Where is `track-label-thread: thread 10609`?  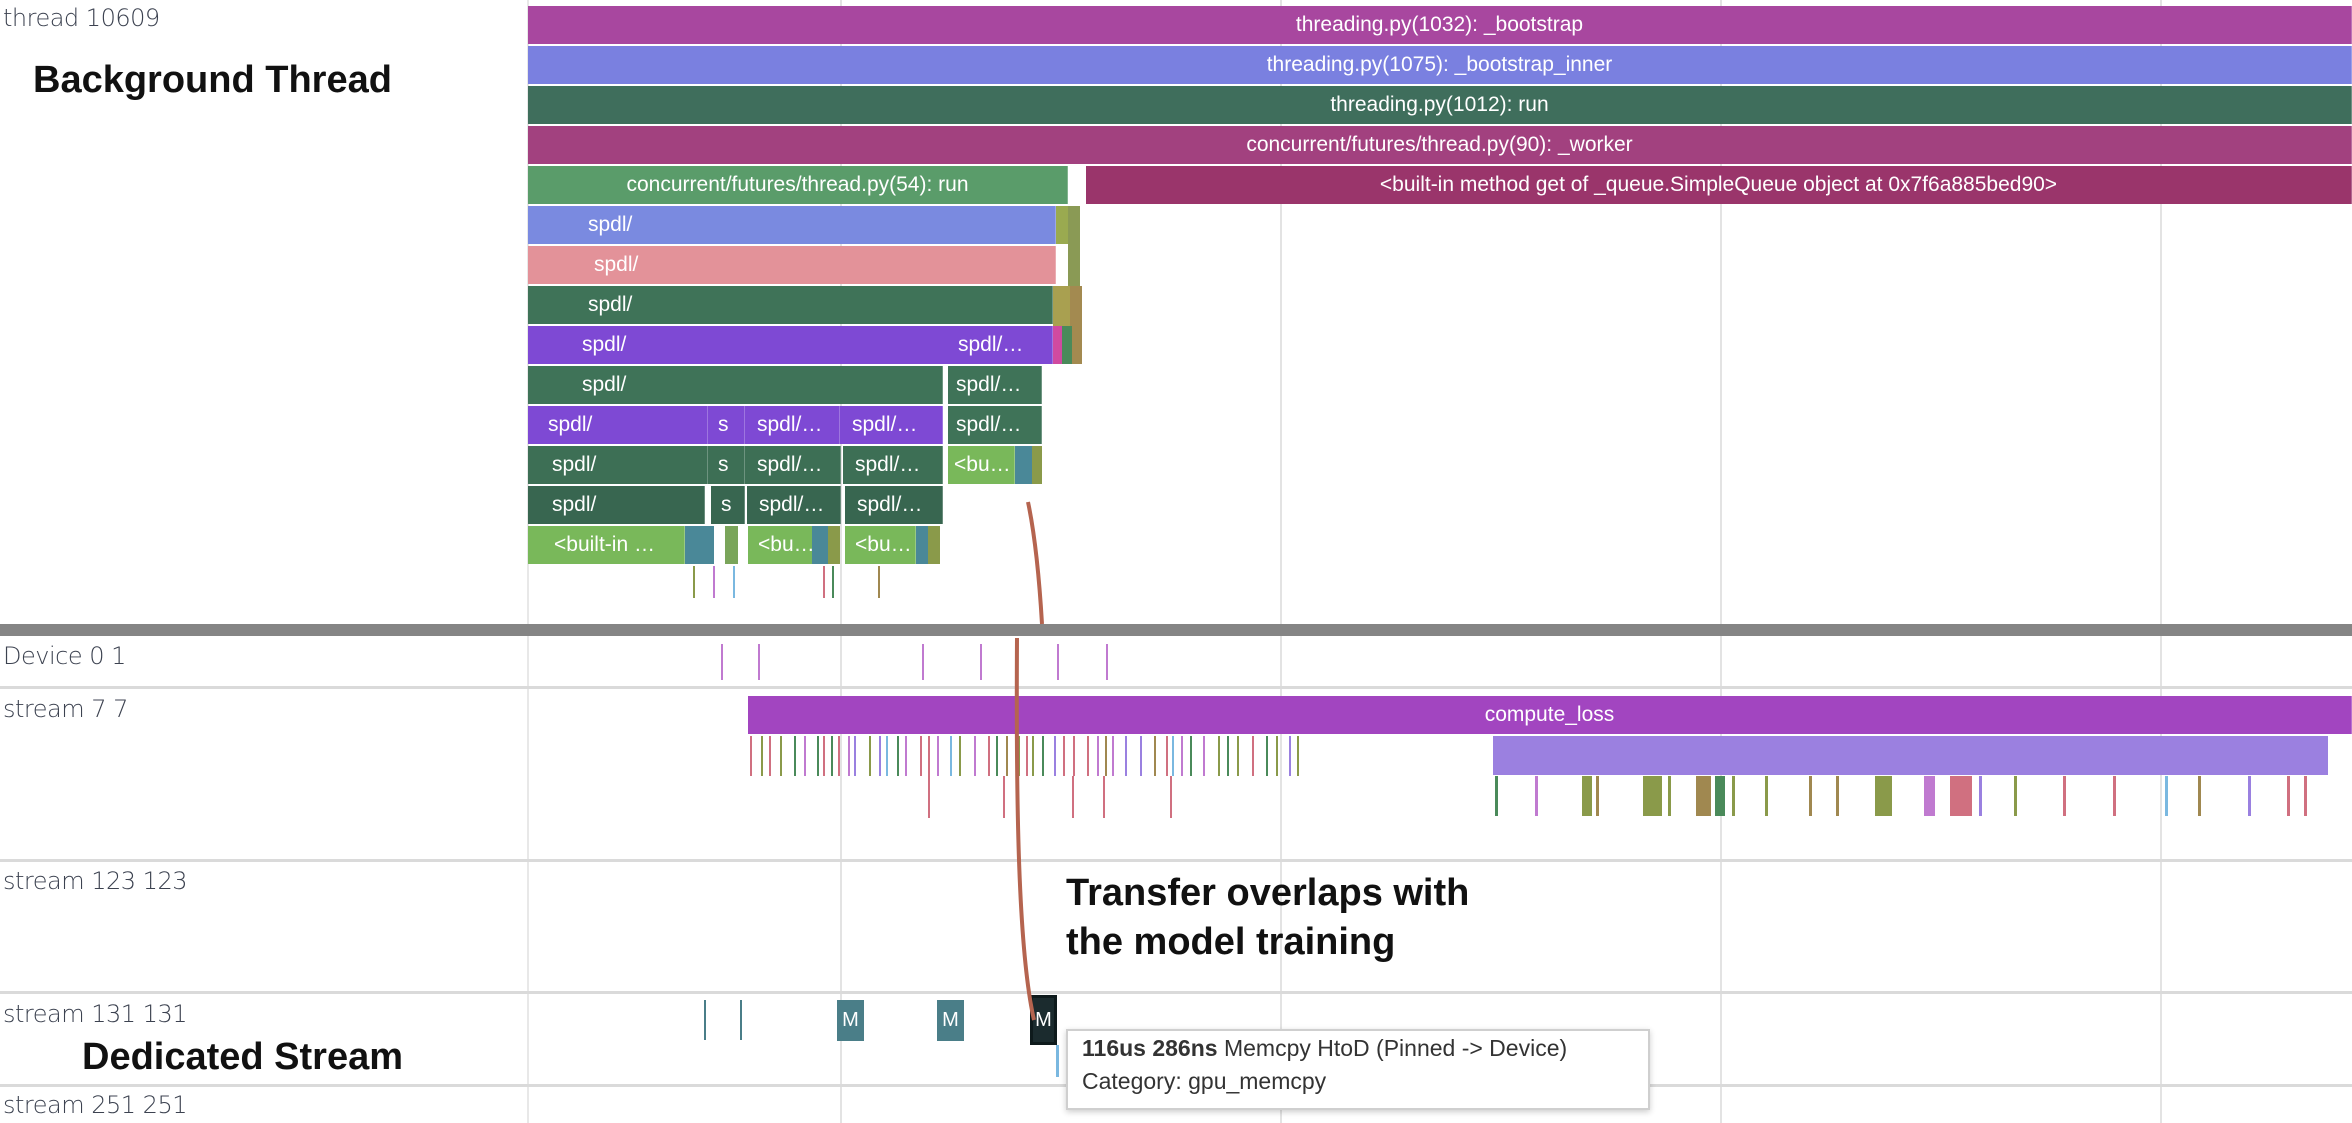
track-label-thread: thread 10609 is located at coordinates (81, 18).